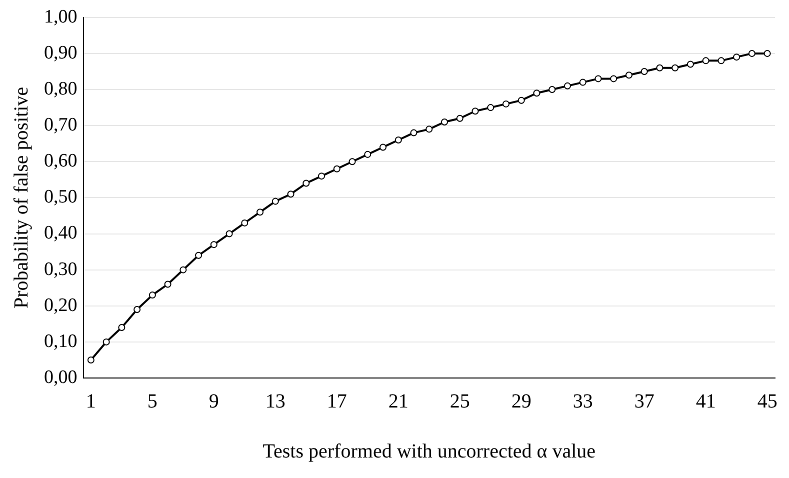  Describe the element at coordinates (213, 401) in the screenshot. I see `x-tick-label: 9` at that location.